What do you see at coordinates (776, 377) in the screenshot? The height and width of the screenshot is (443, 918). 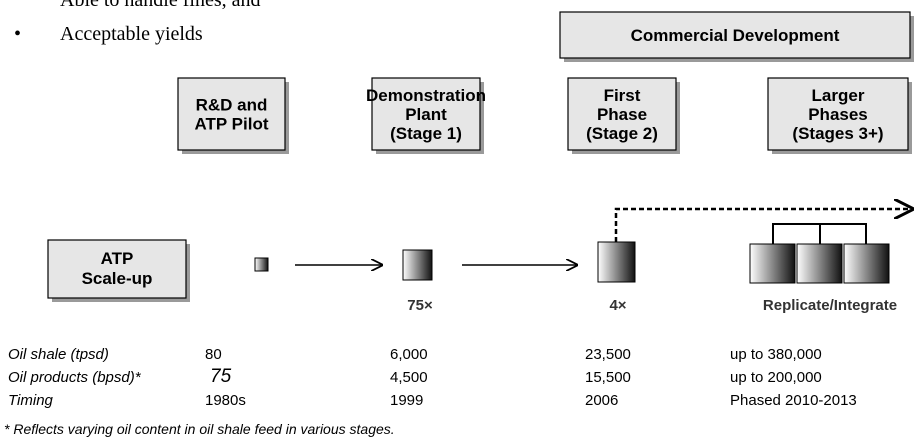 I see `cell: up to 200,000` at bounding box center [776, 377].